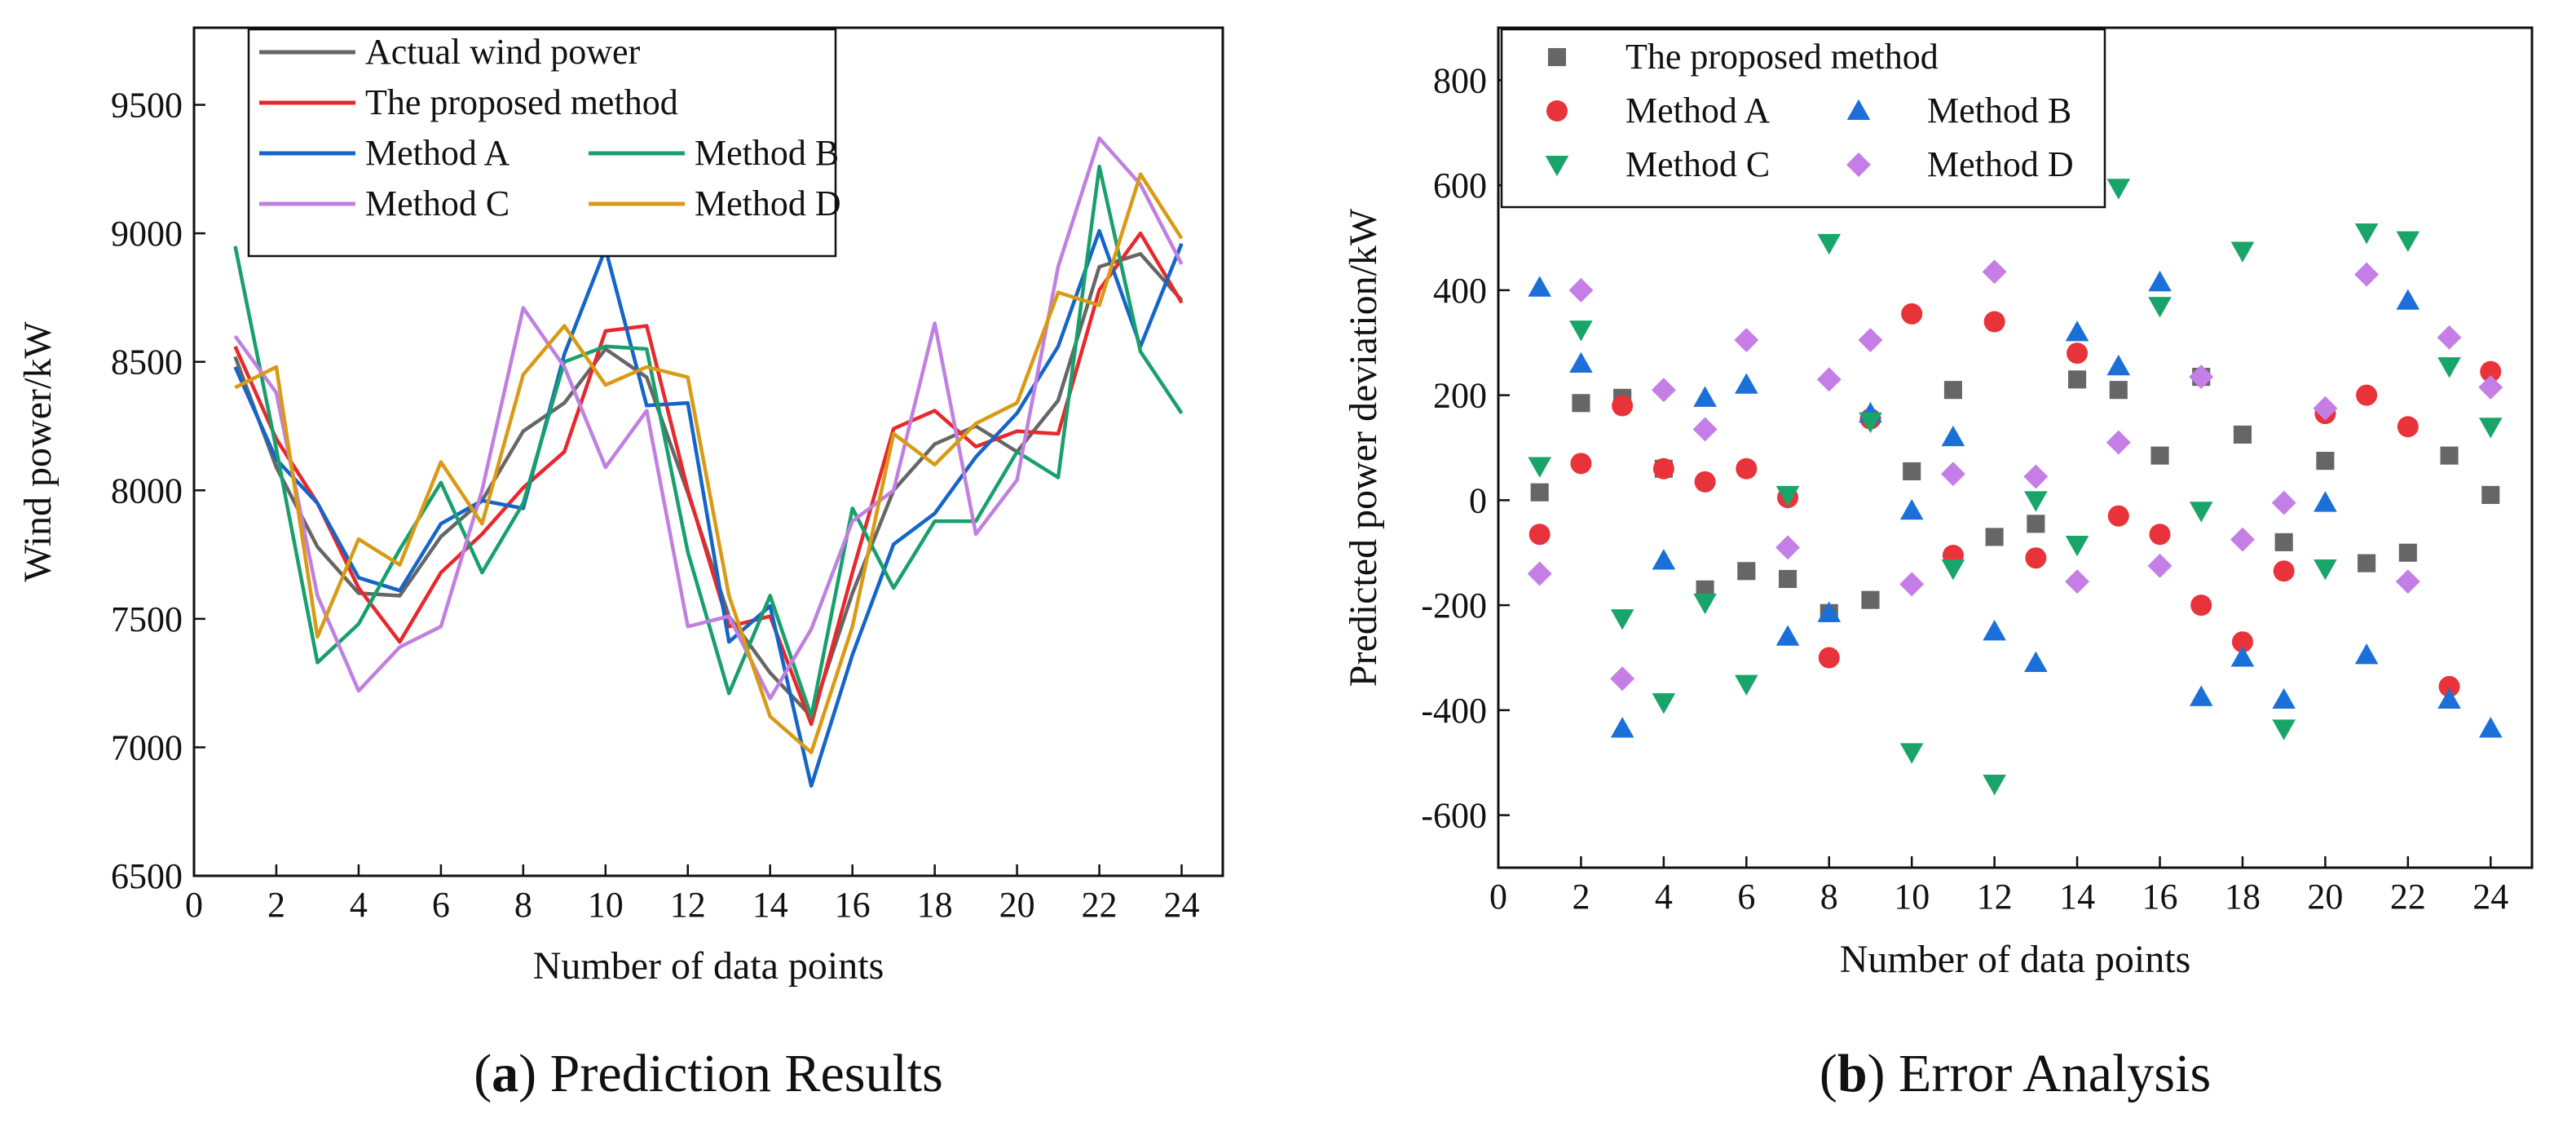 The image size is (2576, 1127). What do you see at coordinates (2243, 897) in the screenshot?
I see `panel-b-x-tick-label: 18` at bounding box center [2243, 897].